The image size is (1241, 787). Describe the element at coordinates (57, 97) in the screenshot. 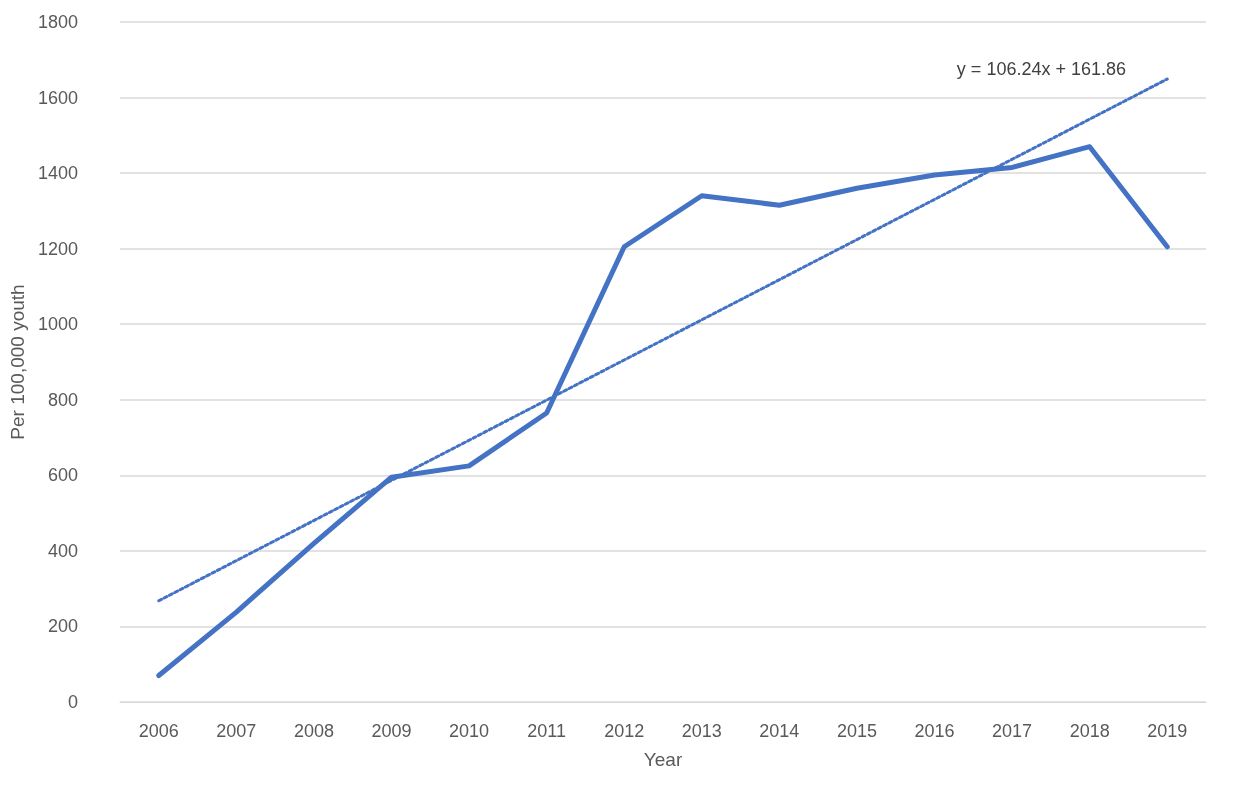

I see `y-tick-label: 1600` at that location.